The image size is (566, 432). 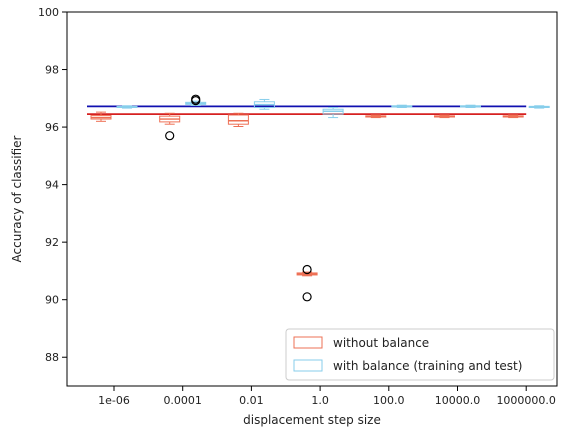 What do you see at coordinates (114, 400) in the screenshot?
I see `x-tick-label: 1e-06` at bounding box center [114, 400].